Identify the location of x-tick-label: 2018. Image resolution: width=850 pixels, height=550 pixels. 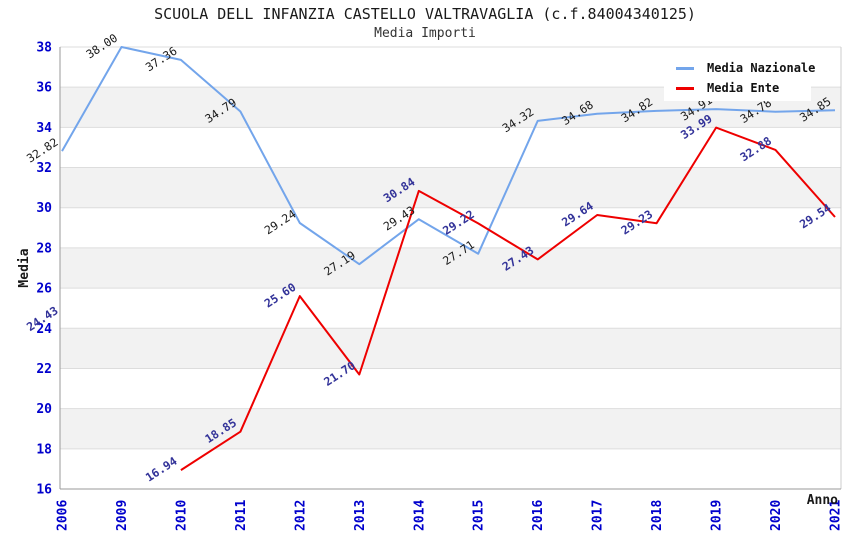
(657, 515).